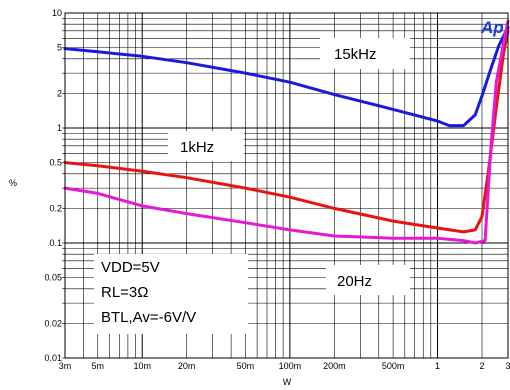  Describe the element at coordinates (59, 93) in the screenshot. I see `y-tick-label: 2` at that location.